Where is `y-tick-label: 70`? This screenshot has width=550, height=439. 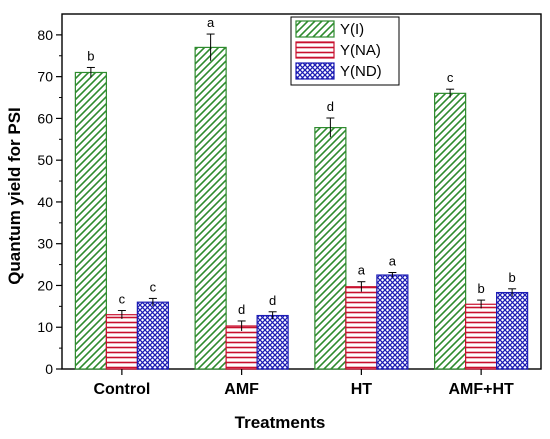 y-tick-label: 70 is located at coordinates (45, 77).